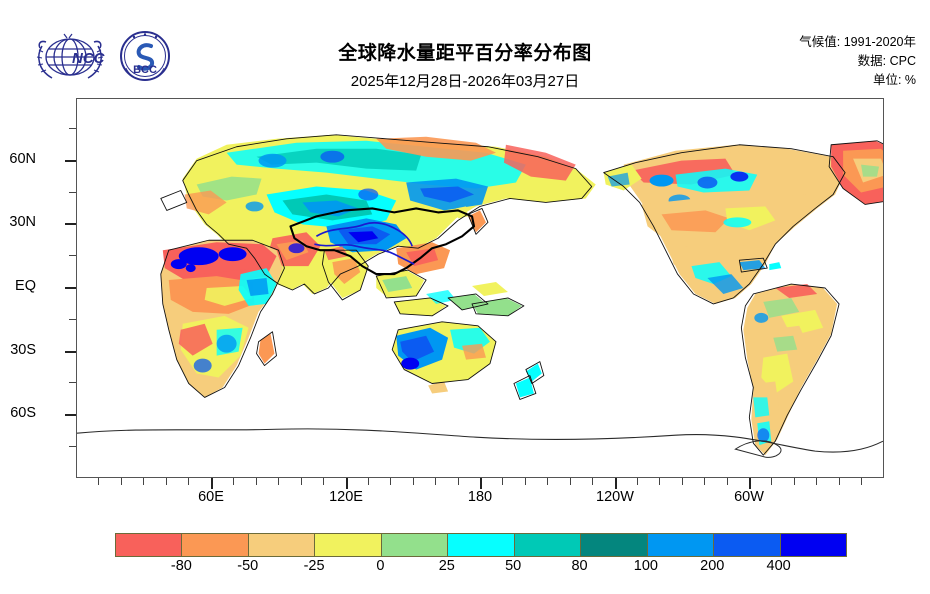 The height and width of the screenshot is (594, 930). Describe the element at coordinates (346, 497) in the screenshot. I see `x-tick-120e: 120E` at that location.